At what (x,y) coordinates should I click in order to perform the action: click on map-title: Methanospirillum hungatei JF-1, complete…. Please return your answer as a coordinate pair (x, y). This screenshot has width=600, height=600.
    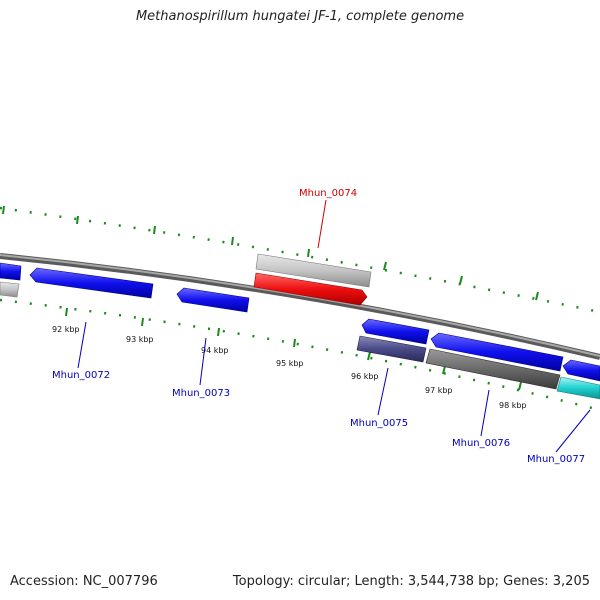
    Looking at the image, I should click on (300, 16).